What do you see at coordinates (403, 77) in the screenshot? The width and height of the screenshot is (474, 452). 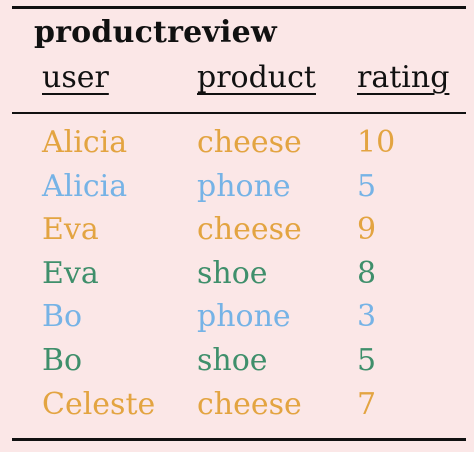 I see `header-rating: rating` at bounding box center [403, 77].